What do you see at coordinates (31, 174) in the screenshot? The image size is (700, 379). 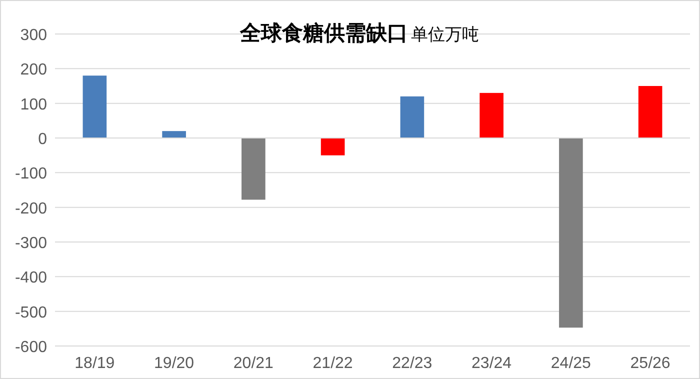 I see `y-tick-label: -100` at bounding box center [31, 174].